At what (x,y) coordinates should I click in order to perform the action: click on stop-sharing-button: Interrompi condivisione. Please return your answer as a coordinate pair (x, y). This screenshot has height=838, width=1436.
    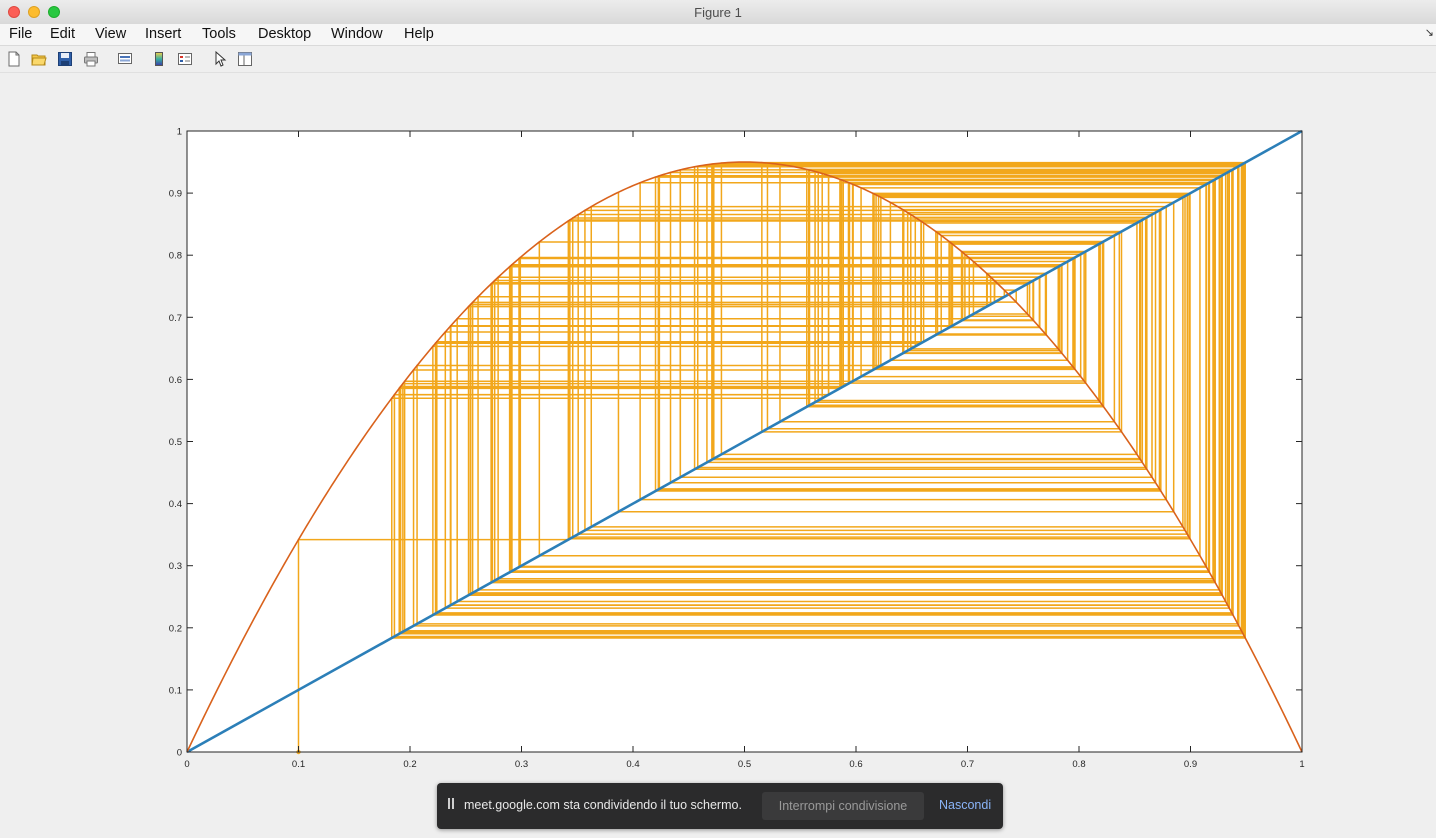
    Looking at the image, I should click on (843, 806).